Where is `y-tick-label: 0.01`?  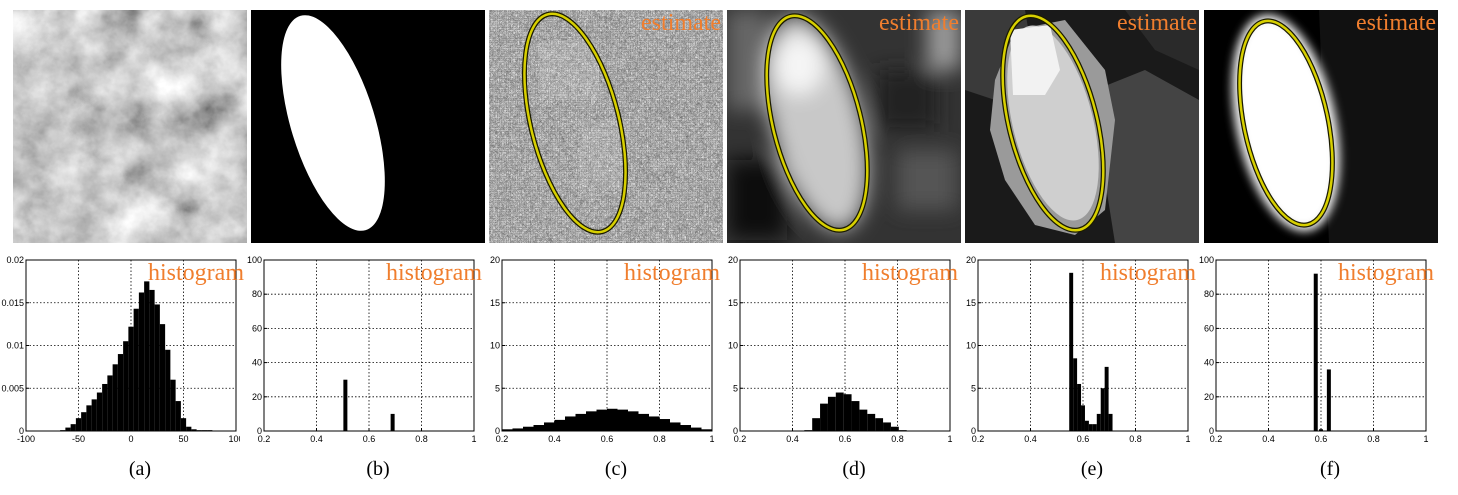
y-tick-label: 0.01 is located at coordinates (15, 346).